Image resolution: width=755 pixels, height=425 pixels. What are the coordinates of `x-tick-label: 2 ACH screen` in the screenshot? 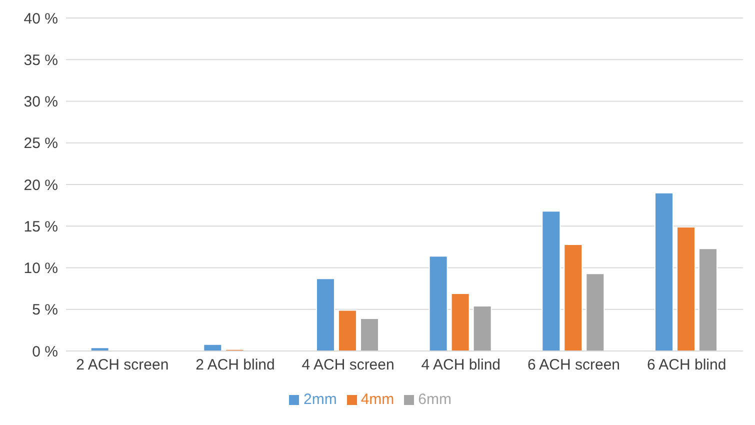 It's located at (122, 365).